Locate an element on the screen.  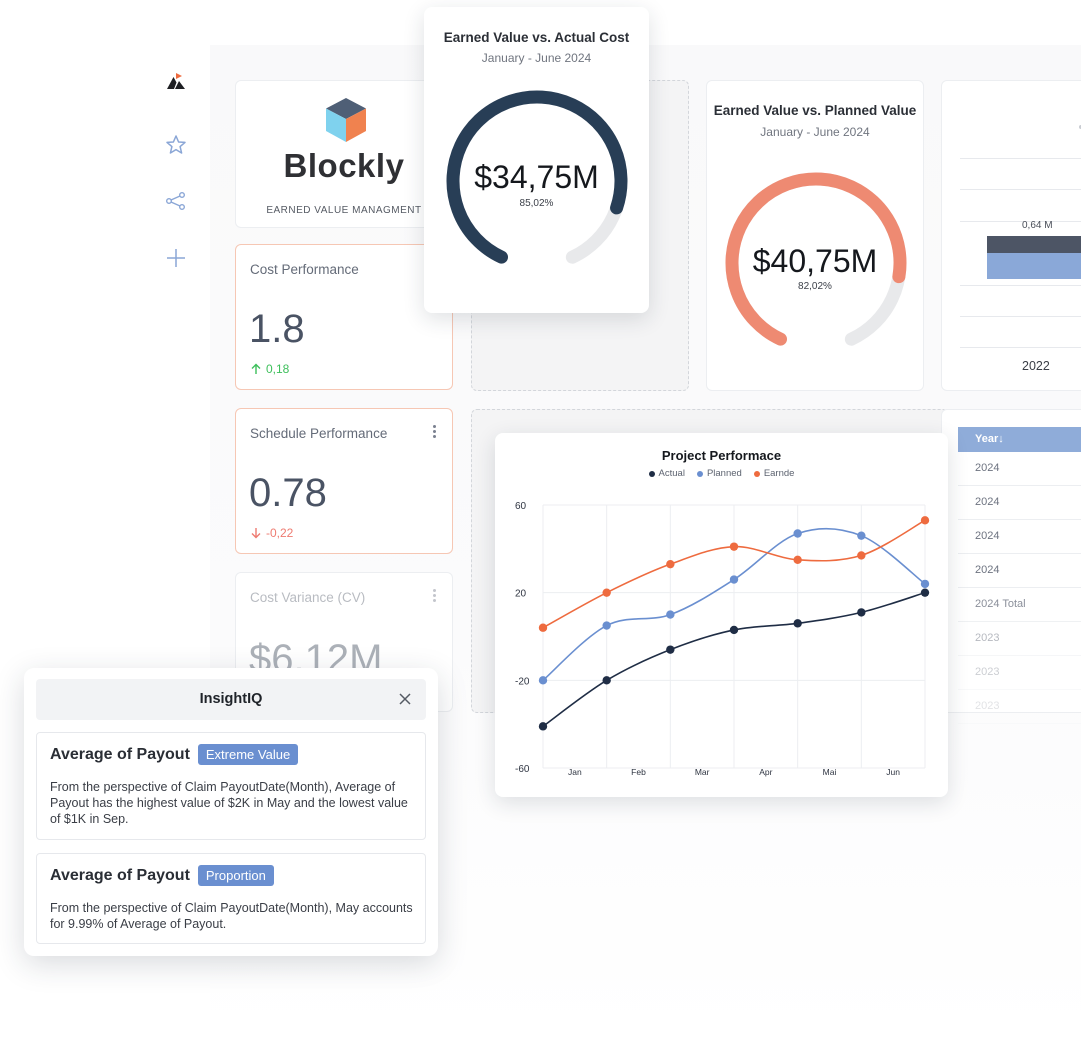
legend-item: Earnde is located at coordinates (774, 473).